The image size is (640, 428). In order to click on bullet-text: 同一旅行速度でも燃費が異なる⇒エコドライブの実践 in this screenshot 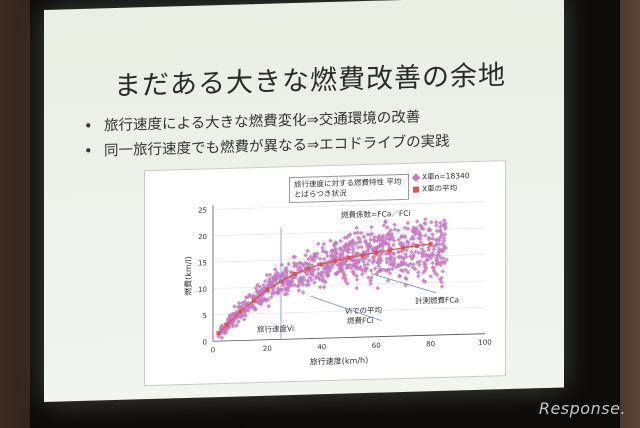, I will do `click(277, 146)`.